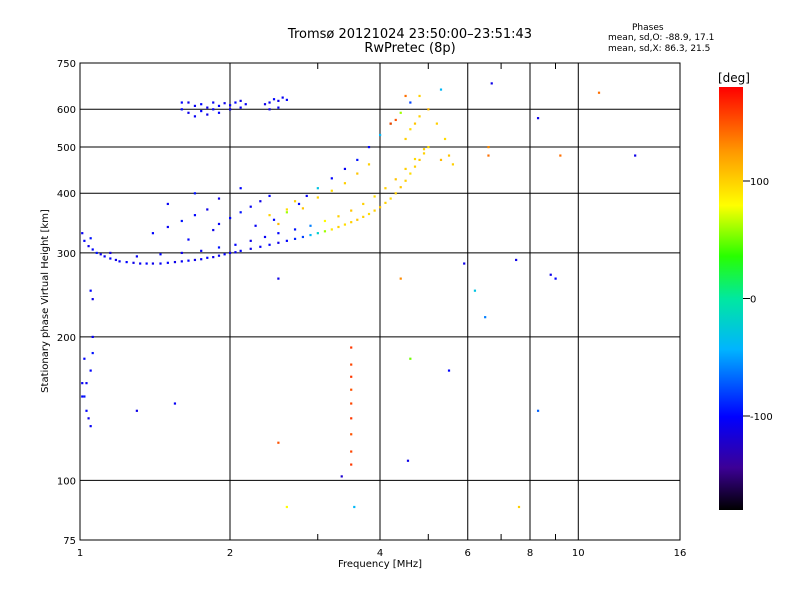 This screenshot has height=600, width=800. What do you see at coordinates (66, 64) in the screenshot?
I see `y-tick-label: 750` at bounding box center [66, 64].